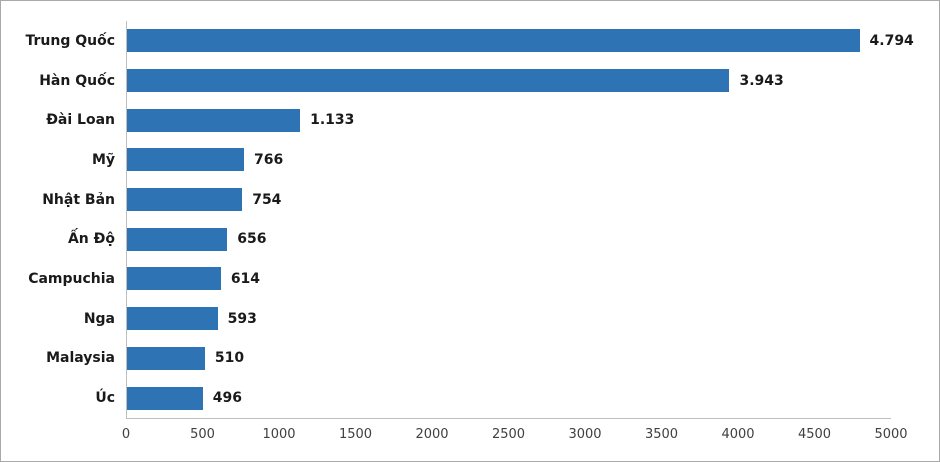 The width and height of the screenshot is (940, 462). What do you see at coordinates (493, 398) in the screenshot?
I see `bar-row: Úc 496` at bounding box center [493, 398].